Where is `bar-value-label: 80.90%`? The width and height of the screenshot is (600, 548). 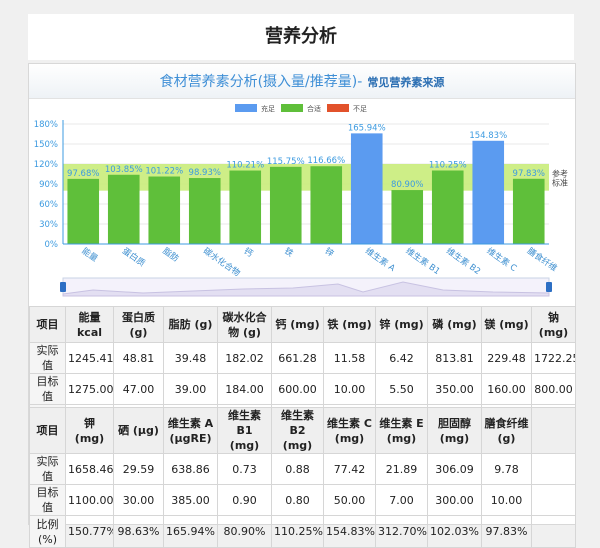 bar-value-label: 80.90% is located at coordinates (407, 185).